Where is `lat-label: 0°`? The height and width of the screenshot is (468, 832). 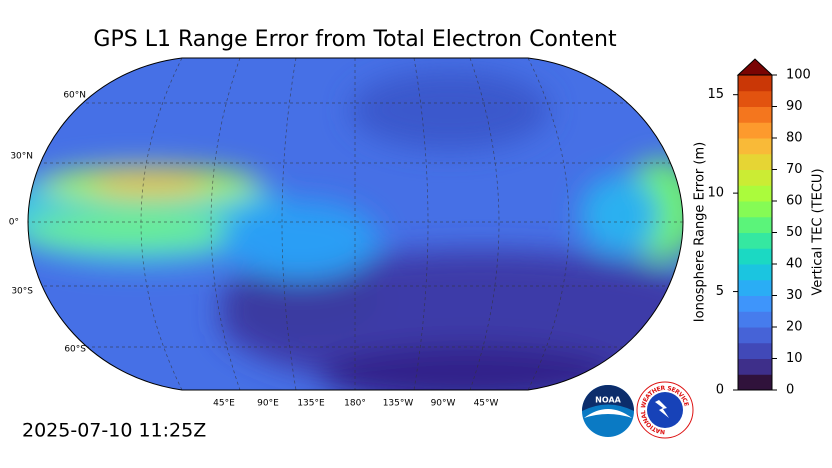 lat-label: 0° is located at coordinates (14, 223).